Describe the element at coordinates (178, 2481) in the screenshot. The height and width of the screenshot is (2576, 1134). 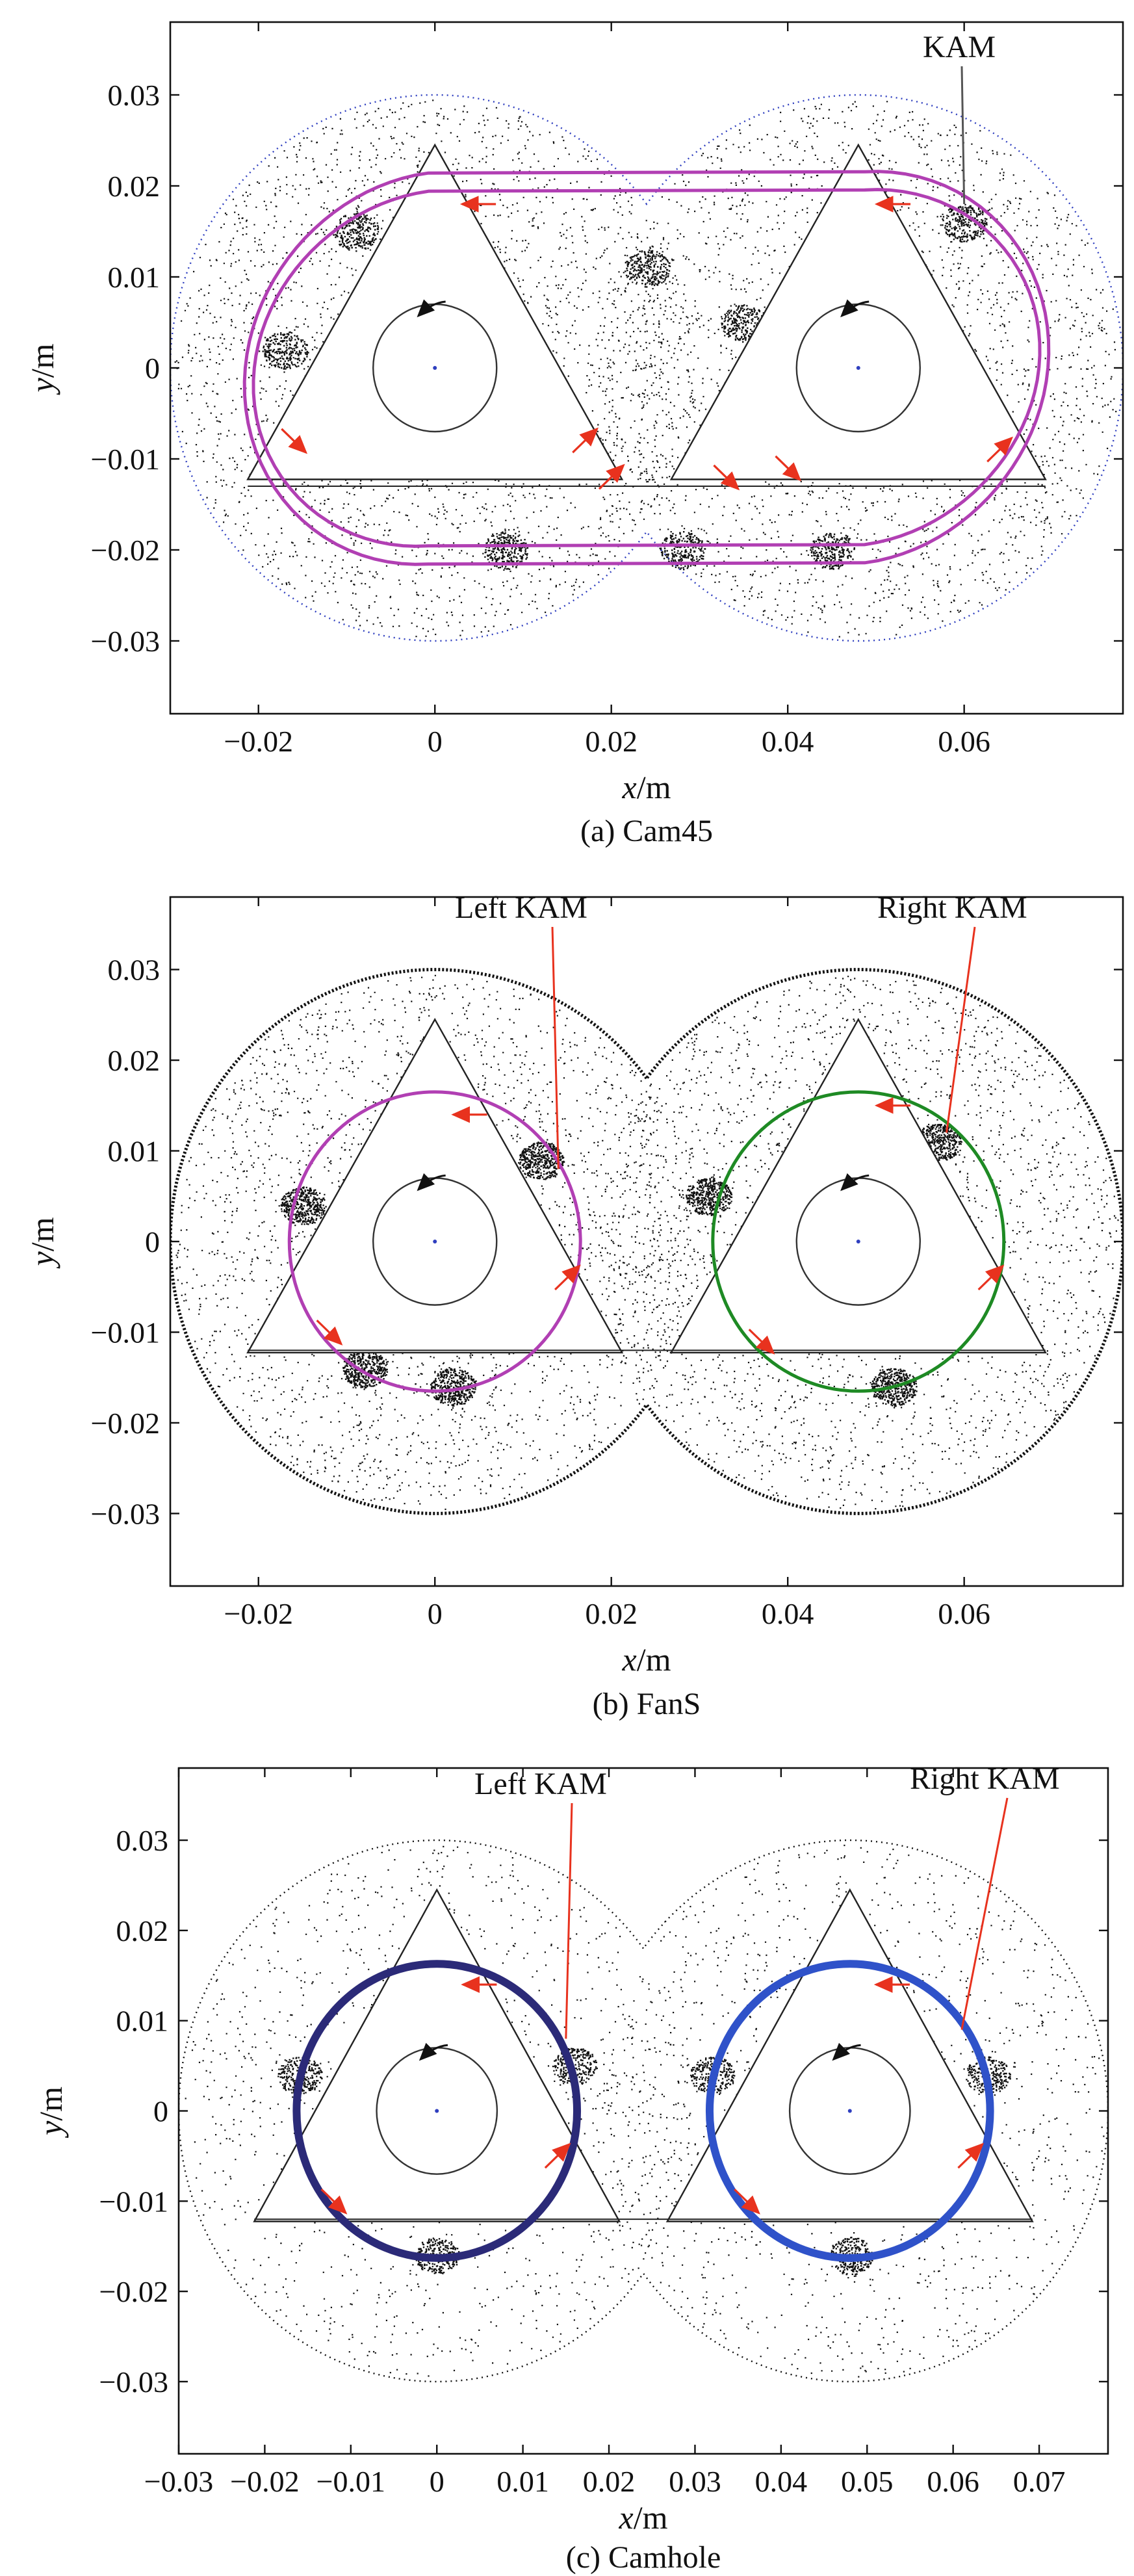
I see `x-tick-label: −0.03` at that location.